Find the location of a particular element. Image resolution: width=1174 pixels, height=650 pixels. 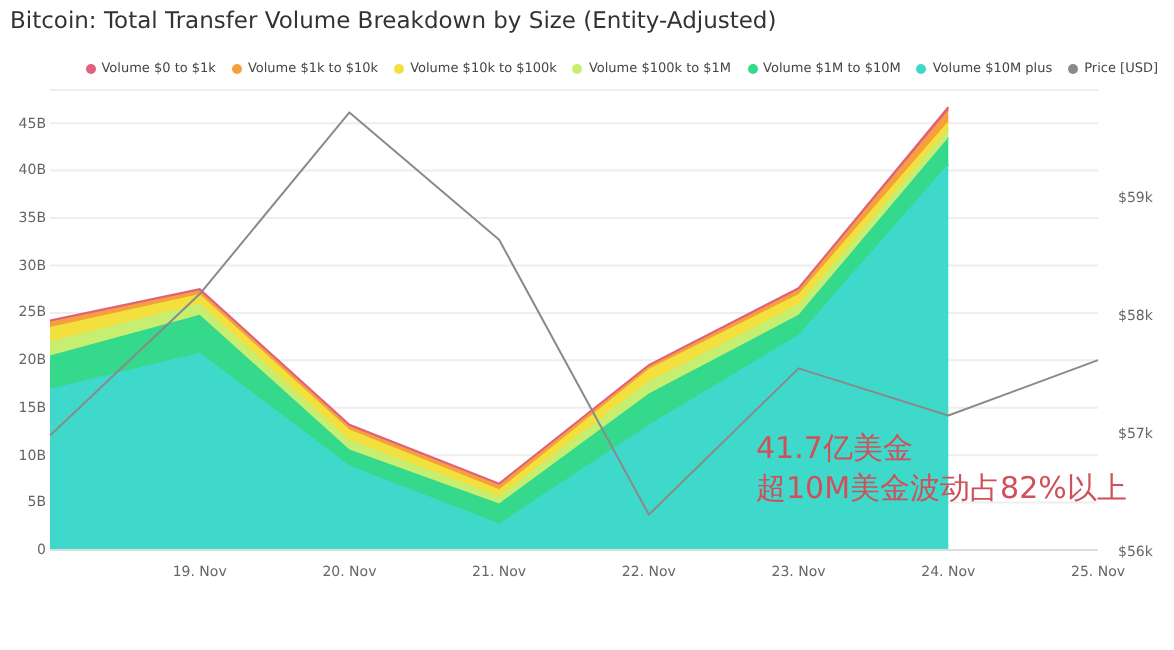

annotation: 41.7亿美金 is located at coordinates (834, 448).